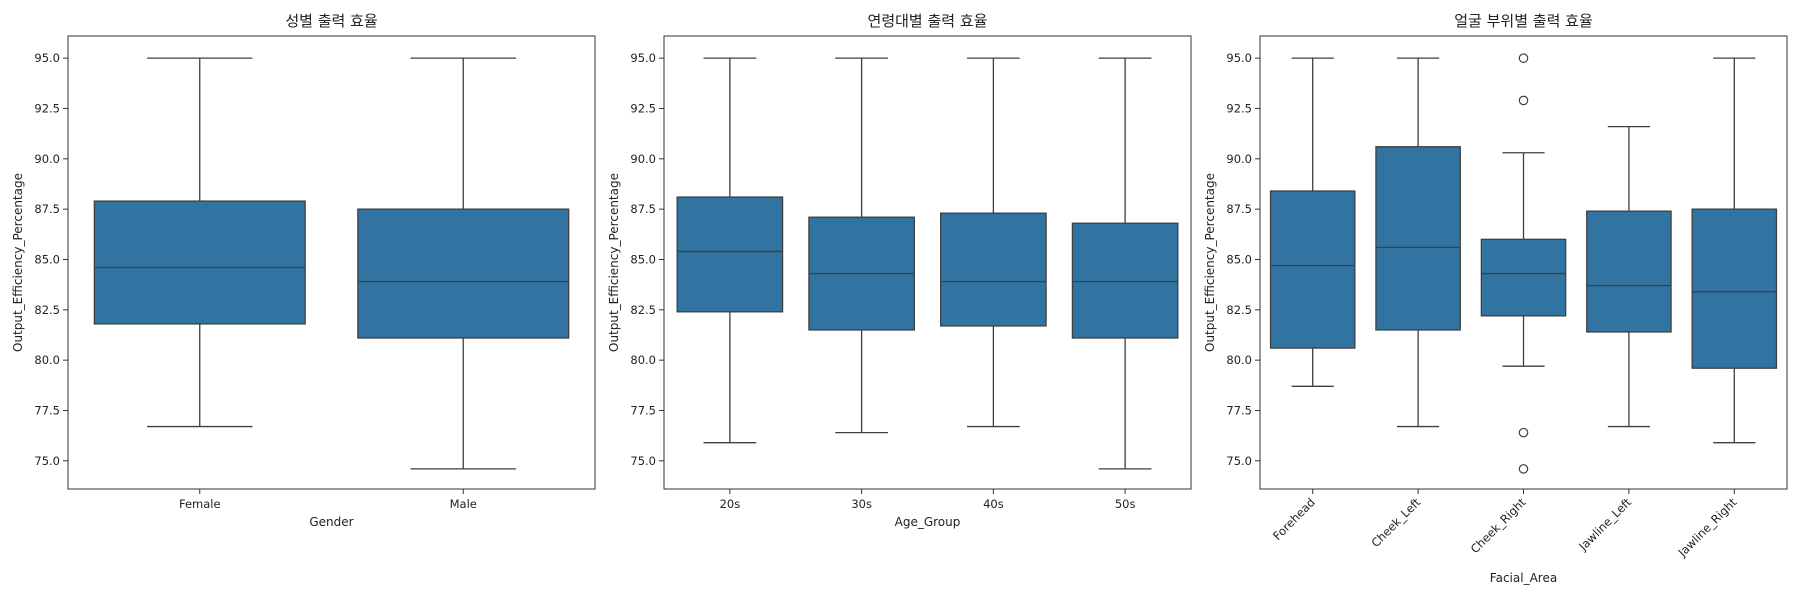 The height and width of the screenshot is (604, 1800). I want to click on chart-title: 성별 출력 효율, so click(331, 21).